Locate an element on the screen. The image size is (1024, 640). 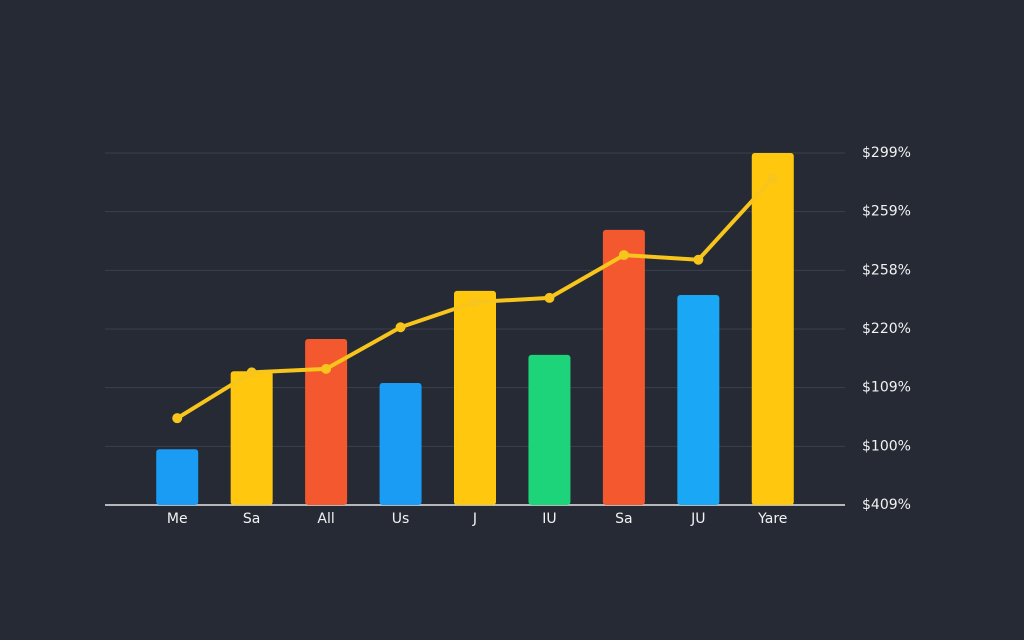
x-tick-label: JU is located at coordinates (697, 519).